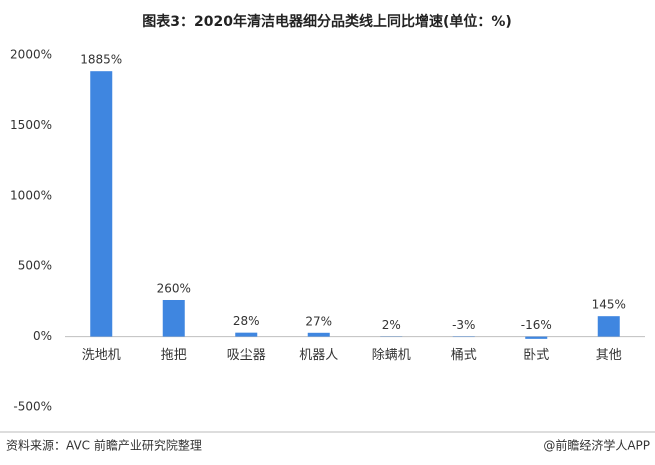  Describe the element at coordinates (32, 407) in the screenshot. I see `y-tick-label: -500%` at that location.